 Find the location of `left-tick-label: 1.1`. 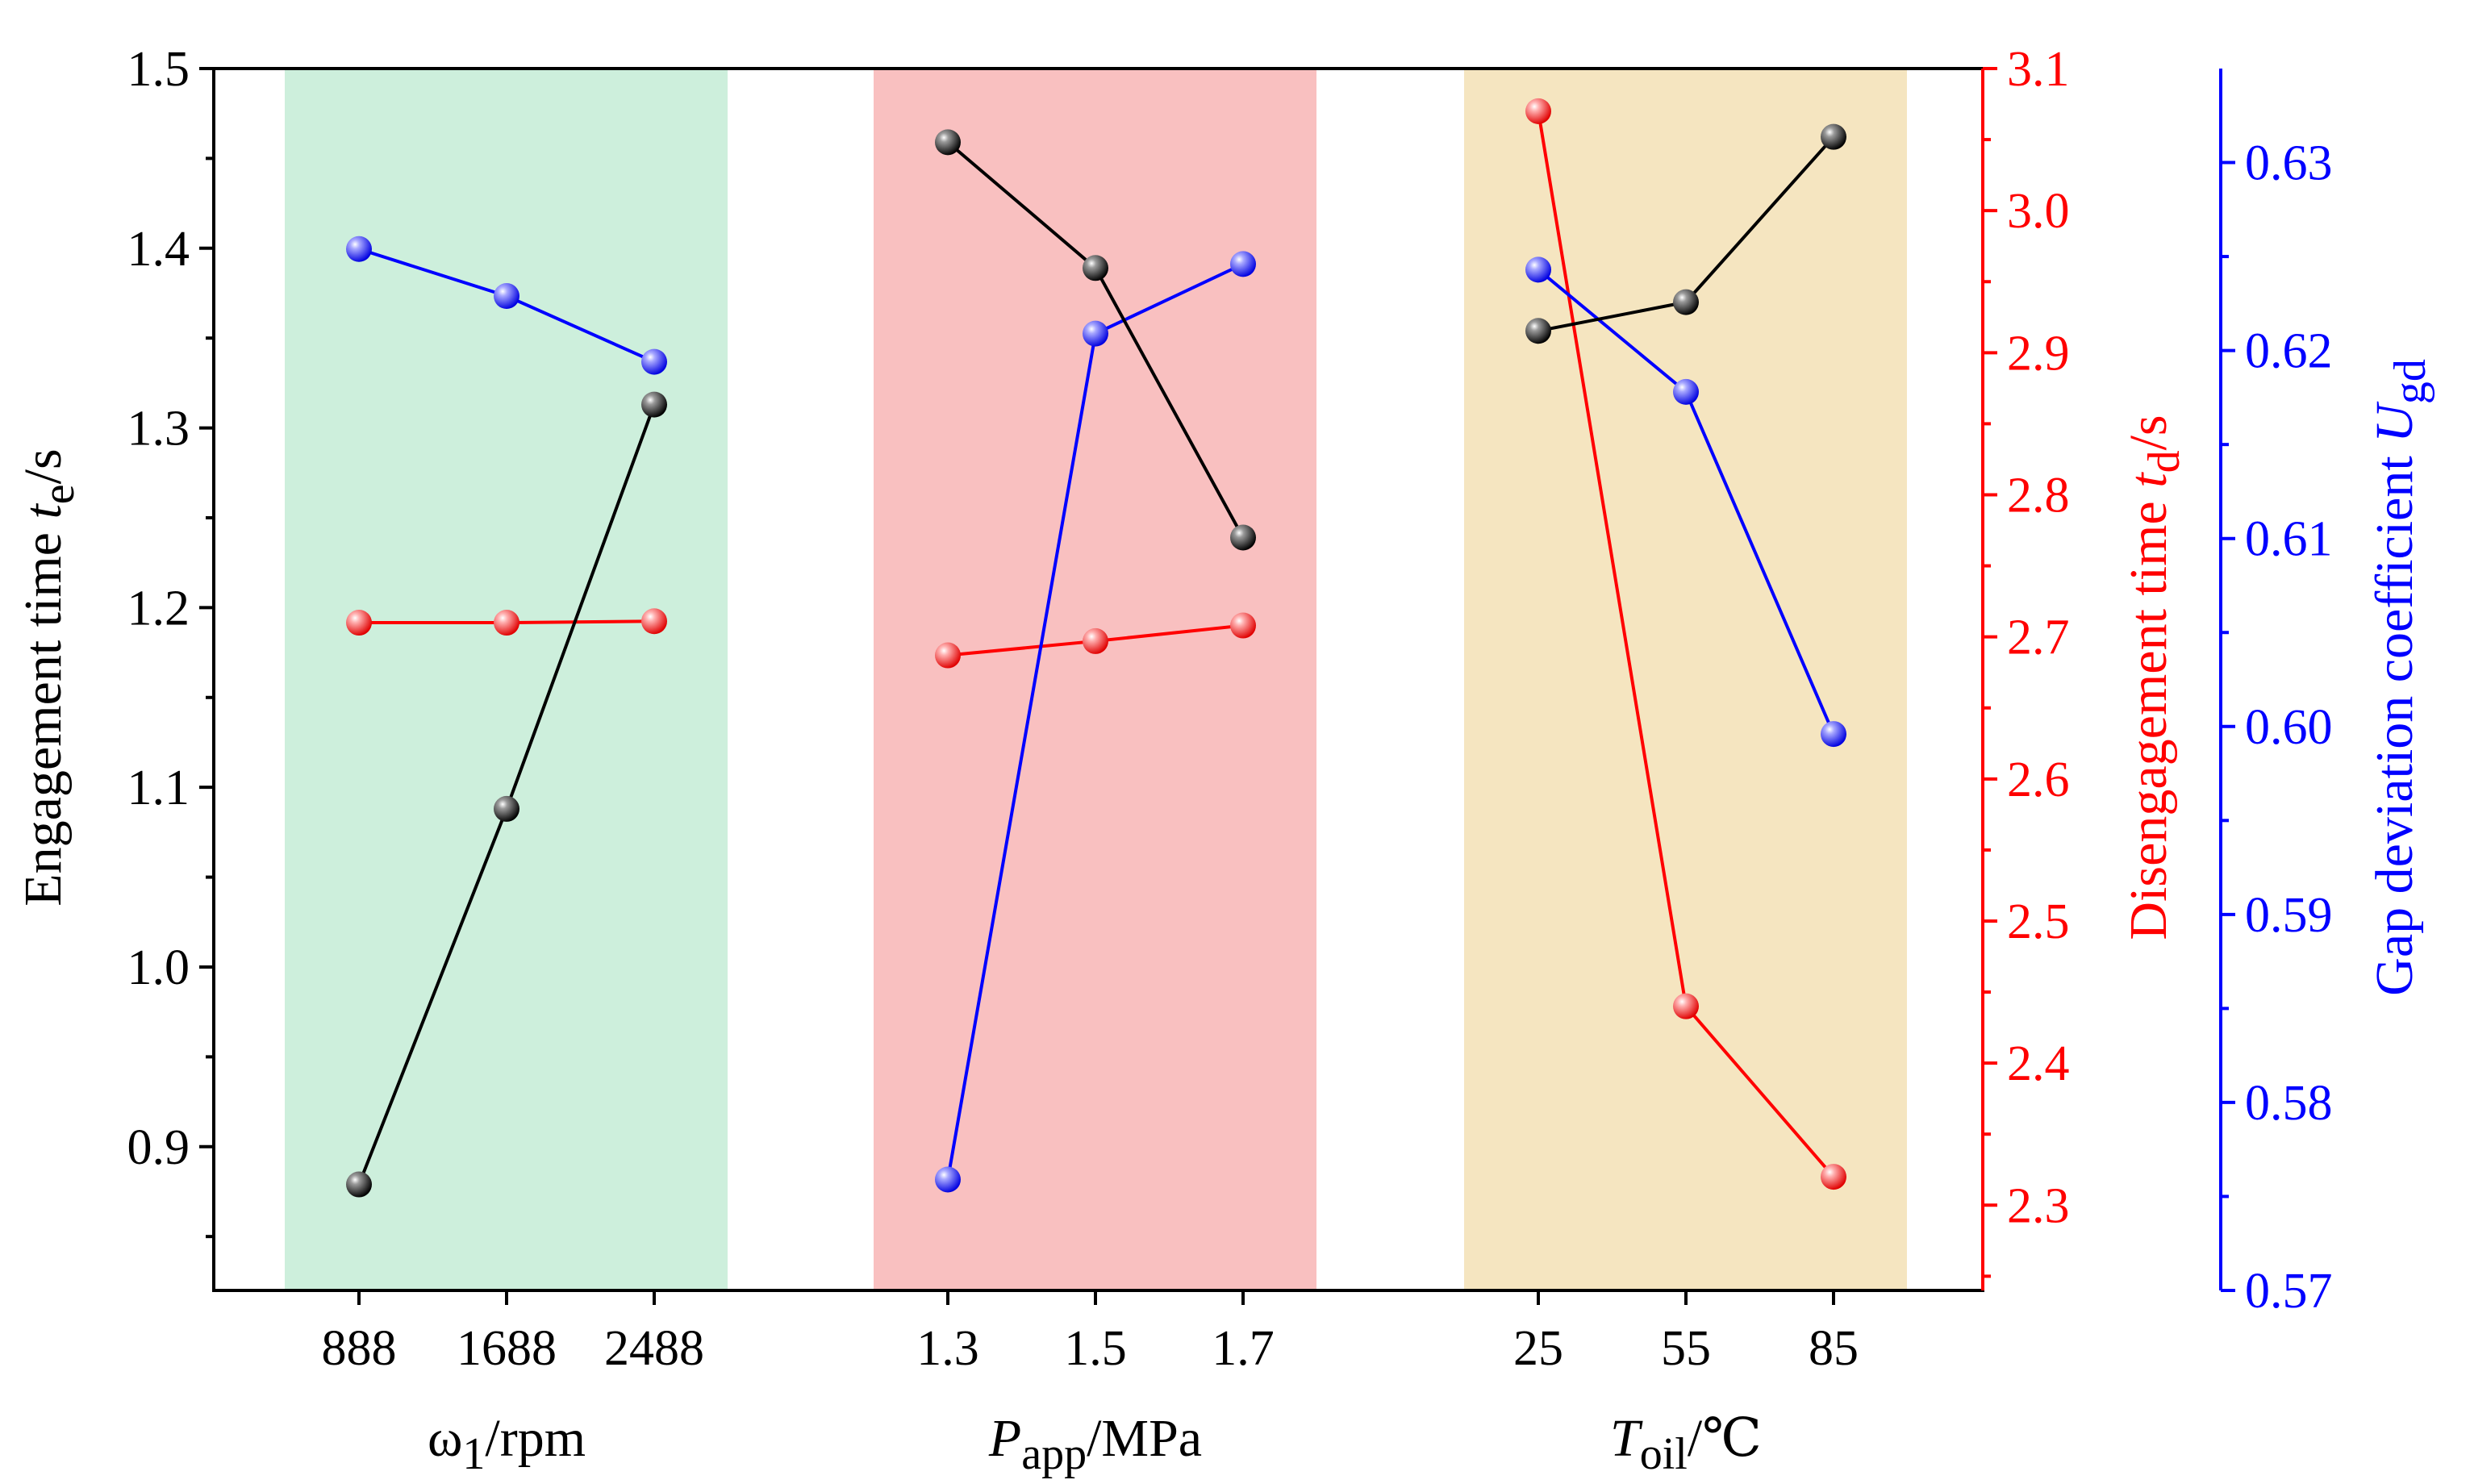

left-tick-label: 1.1 is located at coordinates (158, 788).